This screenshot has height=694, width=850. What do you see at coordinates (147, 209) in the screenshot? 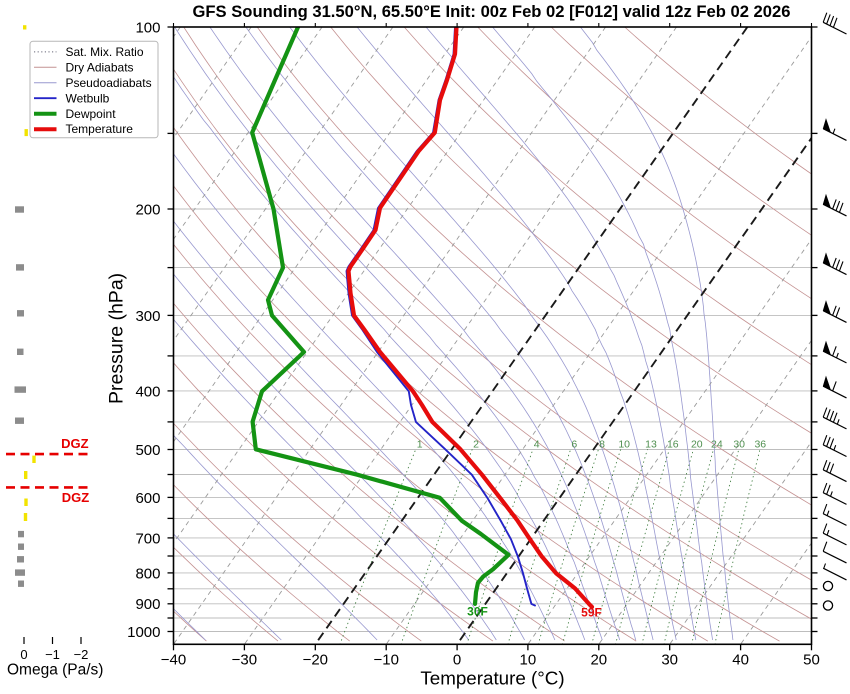
I see `svg-text: 200` at bounding box center [147, 209].